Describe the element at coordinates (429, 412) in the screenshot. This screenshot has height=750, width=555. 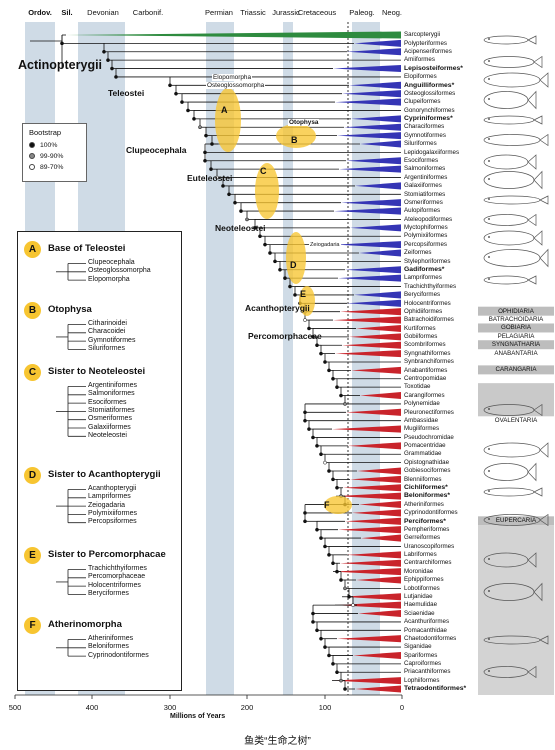
I see `taxon-label: Pleuronectiformes` at that location.